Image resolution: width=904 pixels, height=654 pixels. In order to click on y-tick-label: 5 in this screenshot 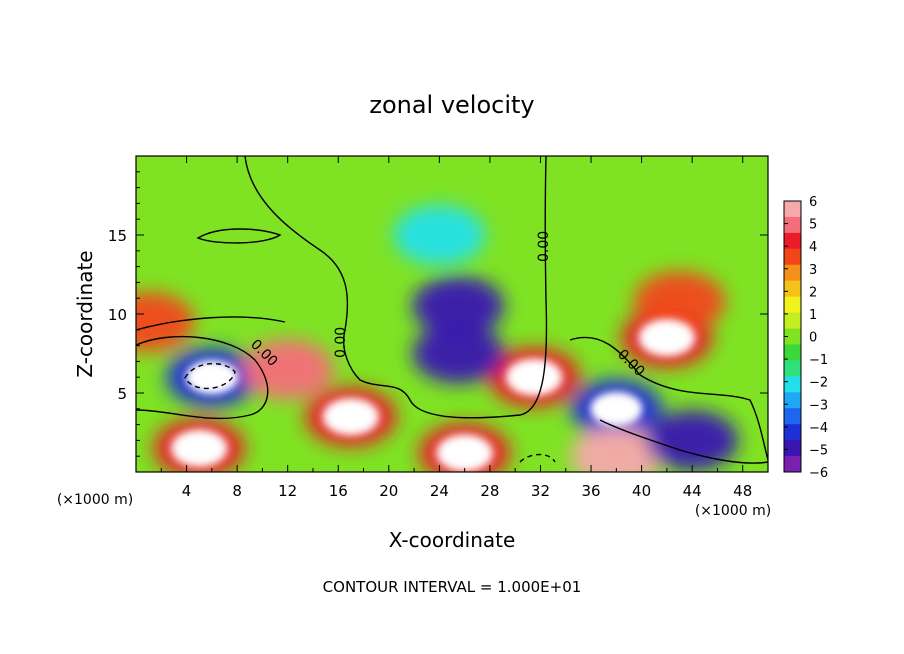, I will do `click(122, 394)`.